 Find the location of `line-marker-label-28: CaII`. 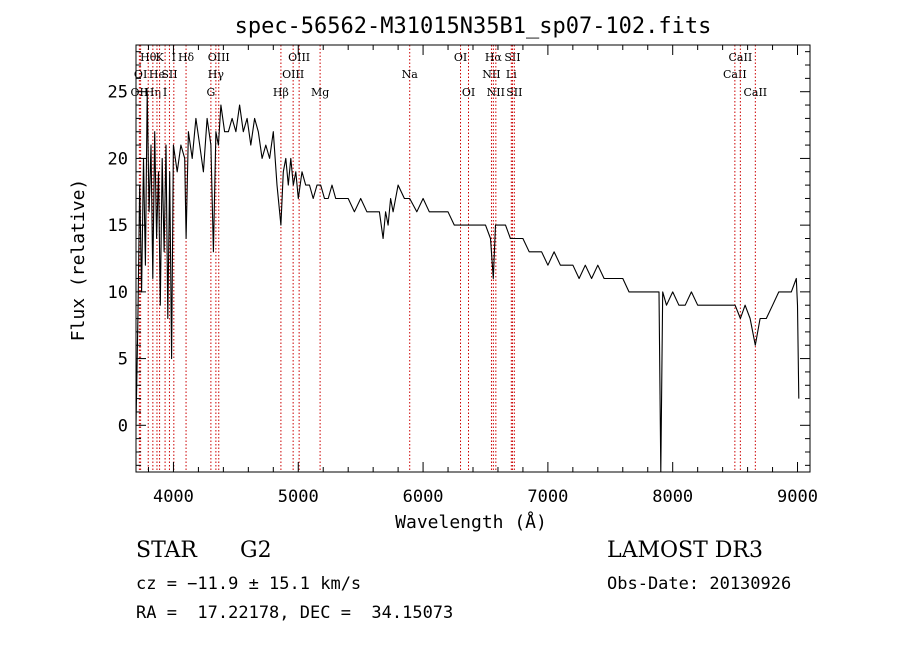

line-marker-label-28: CaII is located at coordinates (755, 92).